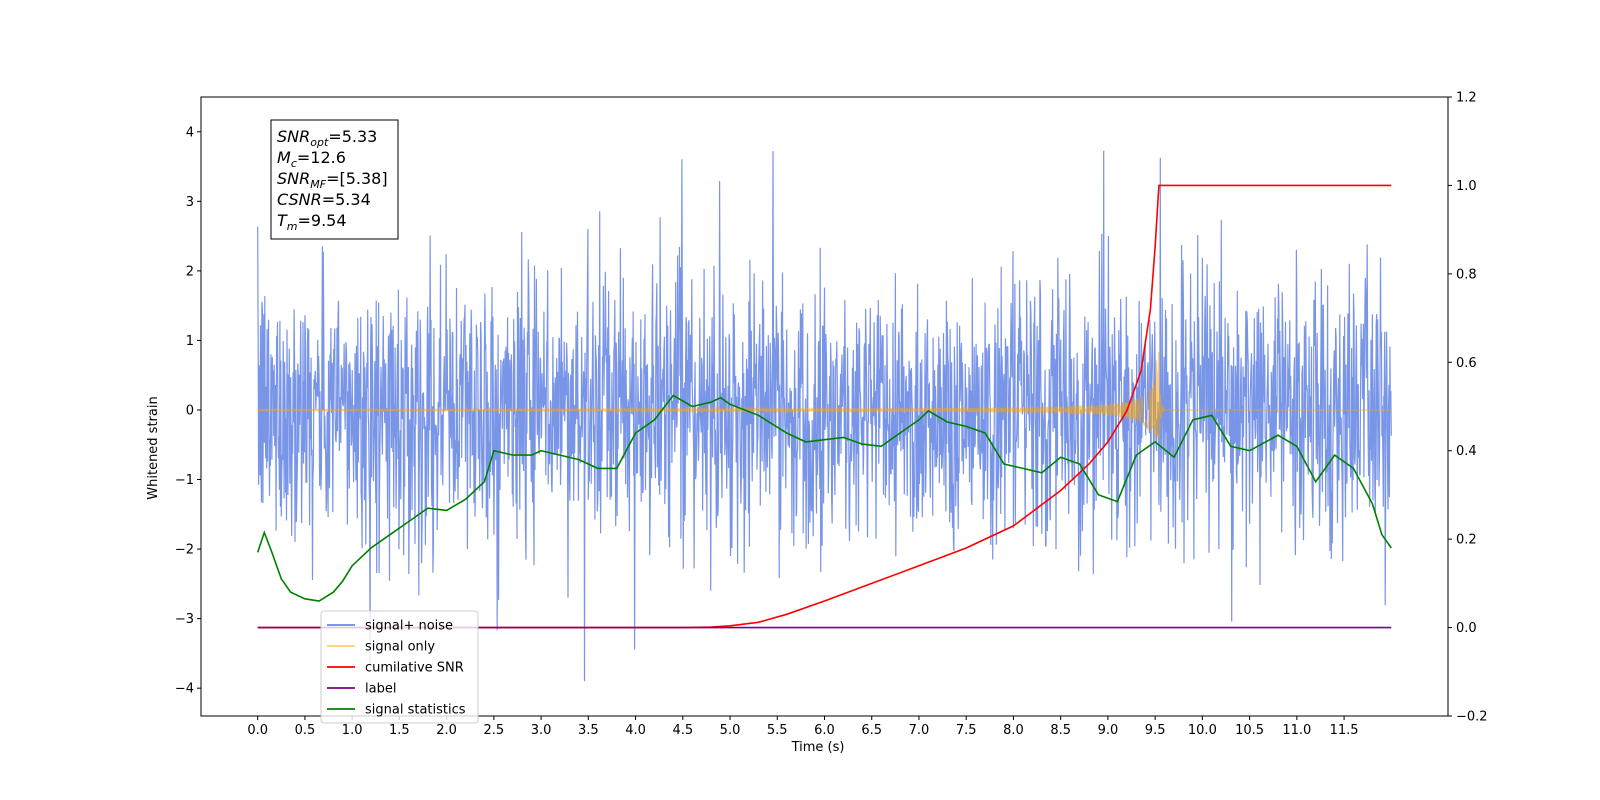 Image resolution: width=1600 pixels, height=800 pixels. Describe the element at coordinates (400, 647) in the screenshot. I see `legend-label: signal only` at that location.